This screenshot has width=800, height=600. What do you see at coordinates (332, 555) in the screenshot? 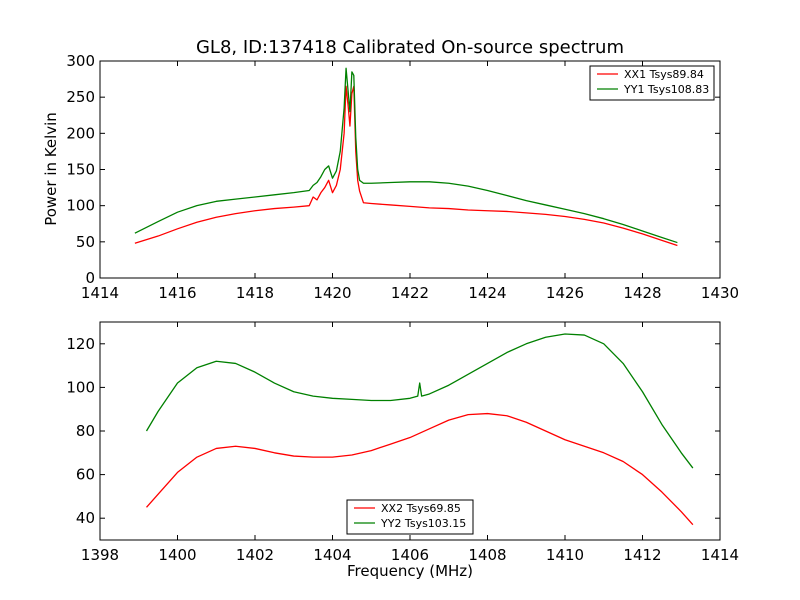
I see `bottom-chart-xtick-label: 1404` at bounding box center [332, 555].